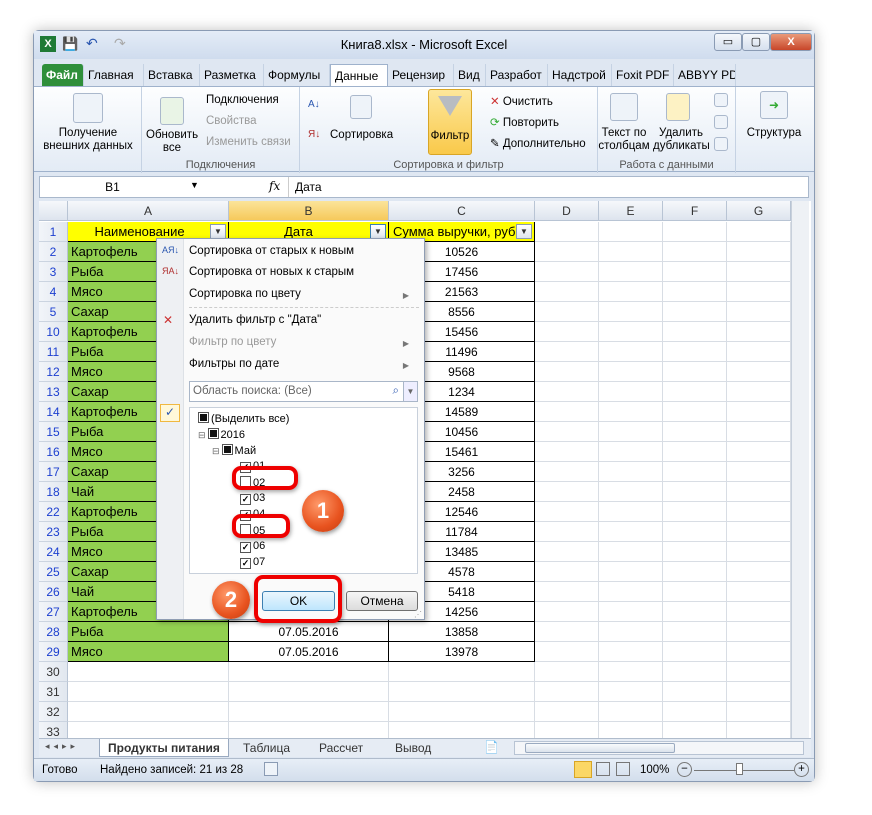 This screenshot has width=872, height=815. What do you see at coordinates (462, 292) in the screenshot?
I see `cell-sum: 21563` at bounding box center [462, 292].